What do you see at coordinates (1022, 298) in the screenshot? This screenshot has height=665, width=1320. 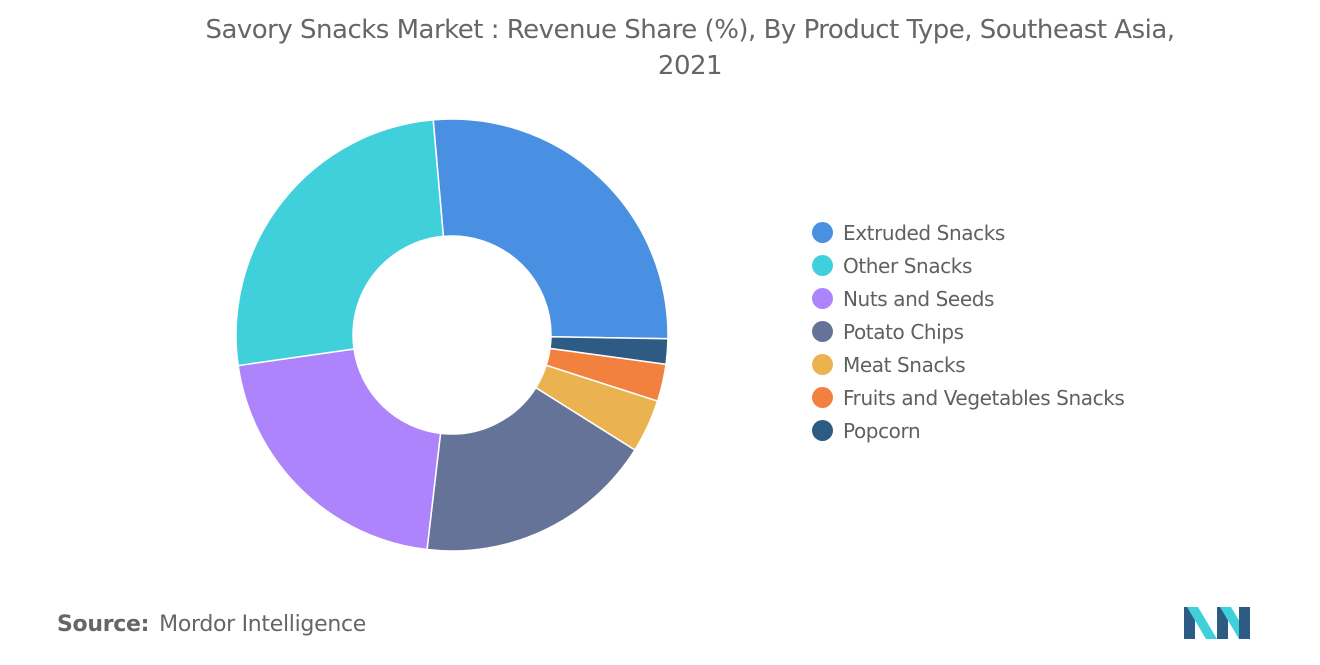 I see `legend-item-nuts-and-seeds: Nuts and Seeds` at bounding box center [1022, 298].